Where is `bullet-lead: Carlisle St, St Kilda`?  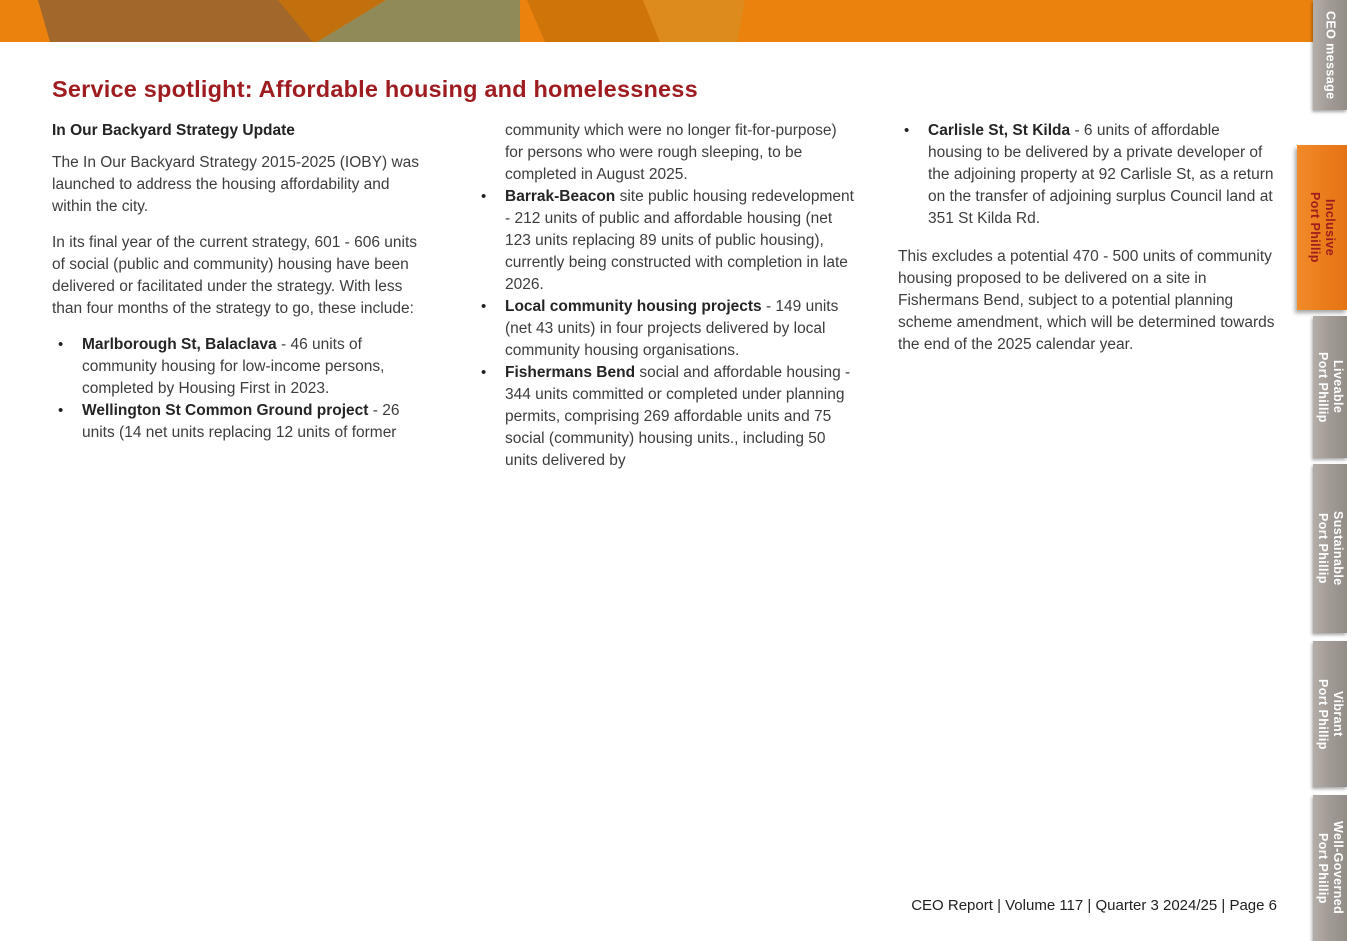 bullet-lead: Carlisle St, St Kilda is located at coordinates (999, 130).